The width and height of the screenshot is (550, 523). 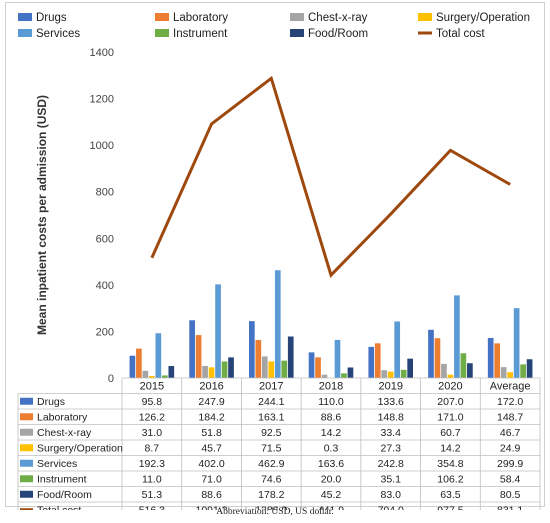 What do you see at coordinates (271, 464) in the screenshot?
I see `table-cell: 462.9` at bounding box center [271, 464].